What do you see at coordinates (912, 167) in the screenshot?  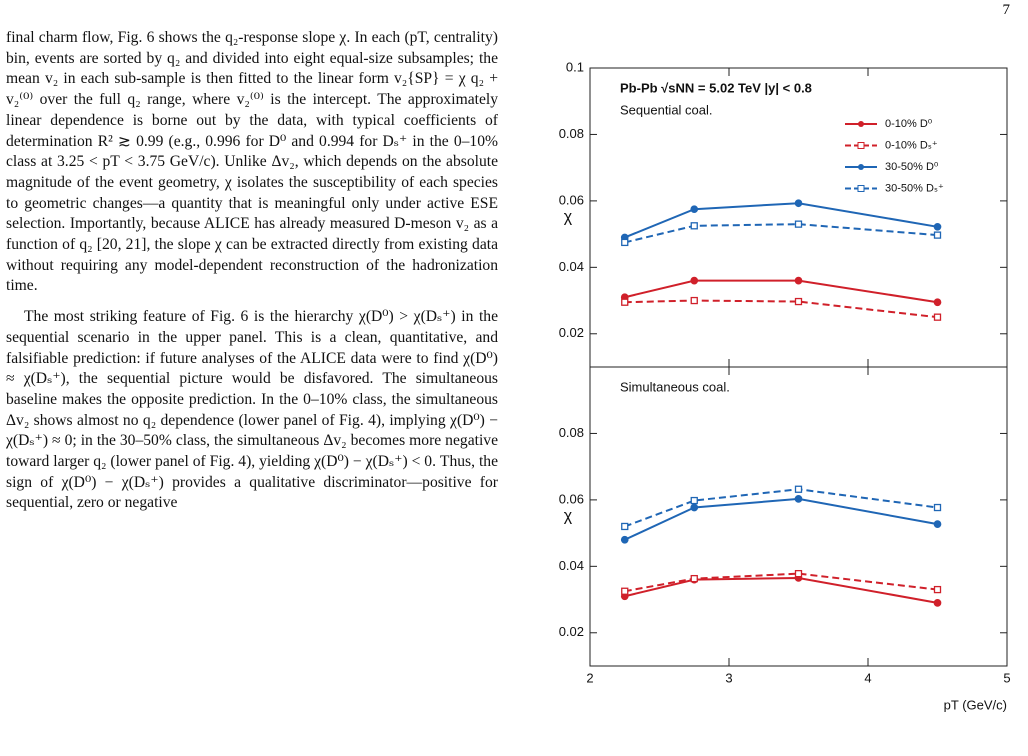 I see `legend-label: 30-50% D⁰` at bounding box center [912, 167].